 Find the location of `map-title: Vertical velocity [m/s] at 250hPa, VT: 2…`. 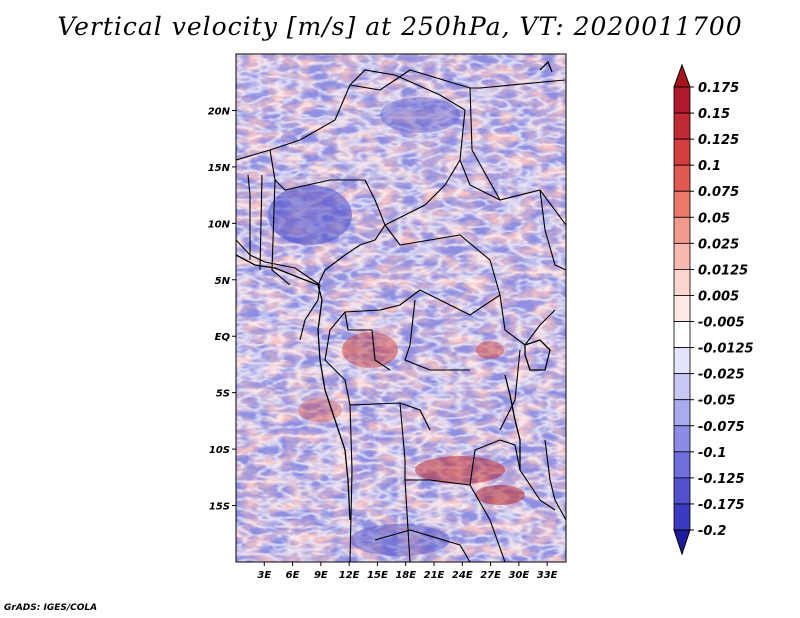

map-title: Vertical velocity [m/s] at 250hPa, VT: 2… is located at coordinates (400, 26).